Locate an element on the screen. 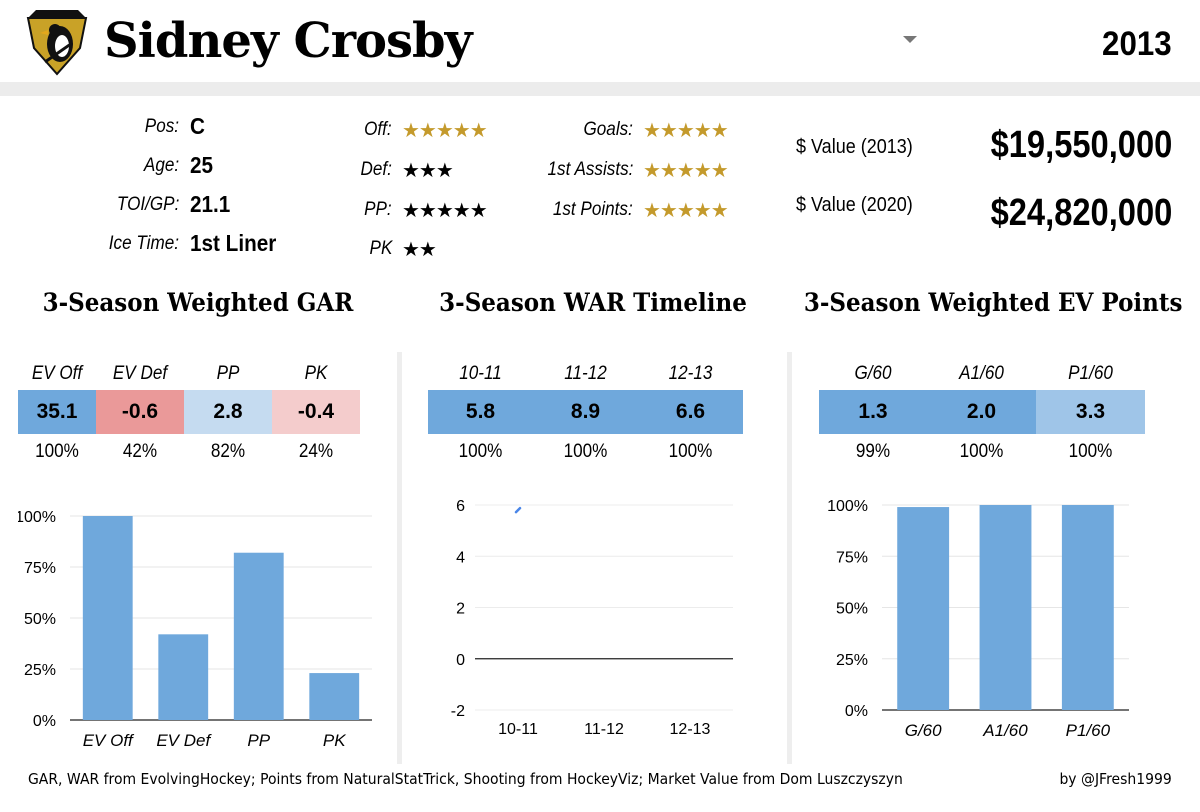 The image size is (1200, 812). ev-col-header: G/60 is located at coordinates (873, 373).